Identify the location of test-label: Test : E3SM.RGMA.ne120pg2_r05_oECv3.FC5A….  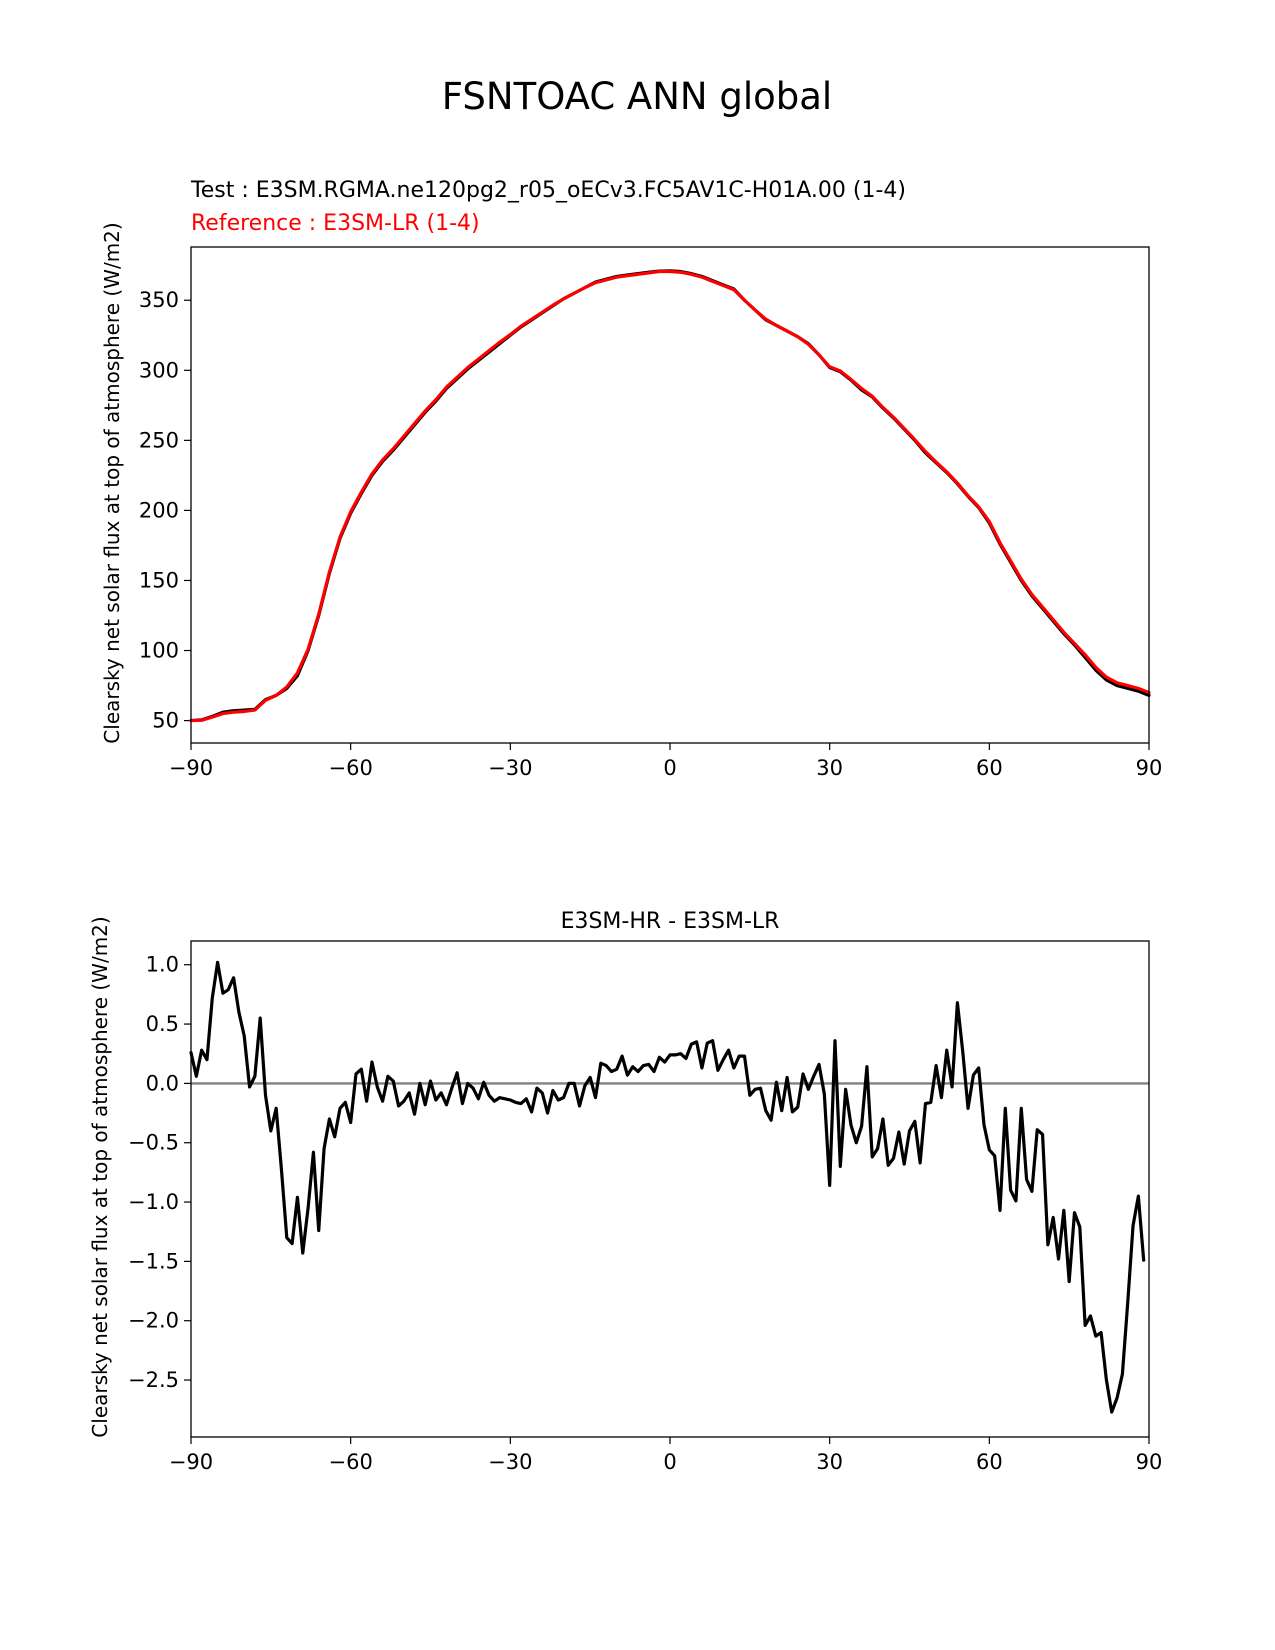
(548, 190).